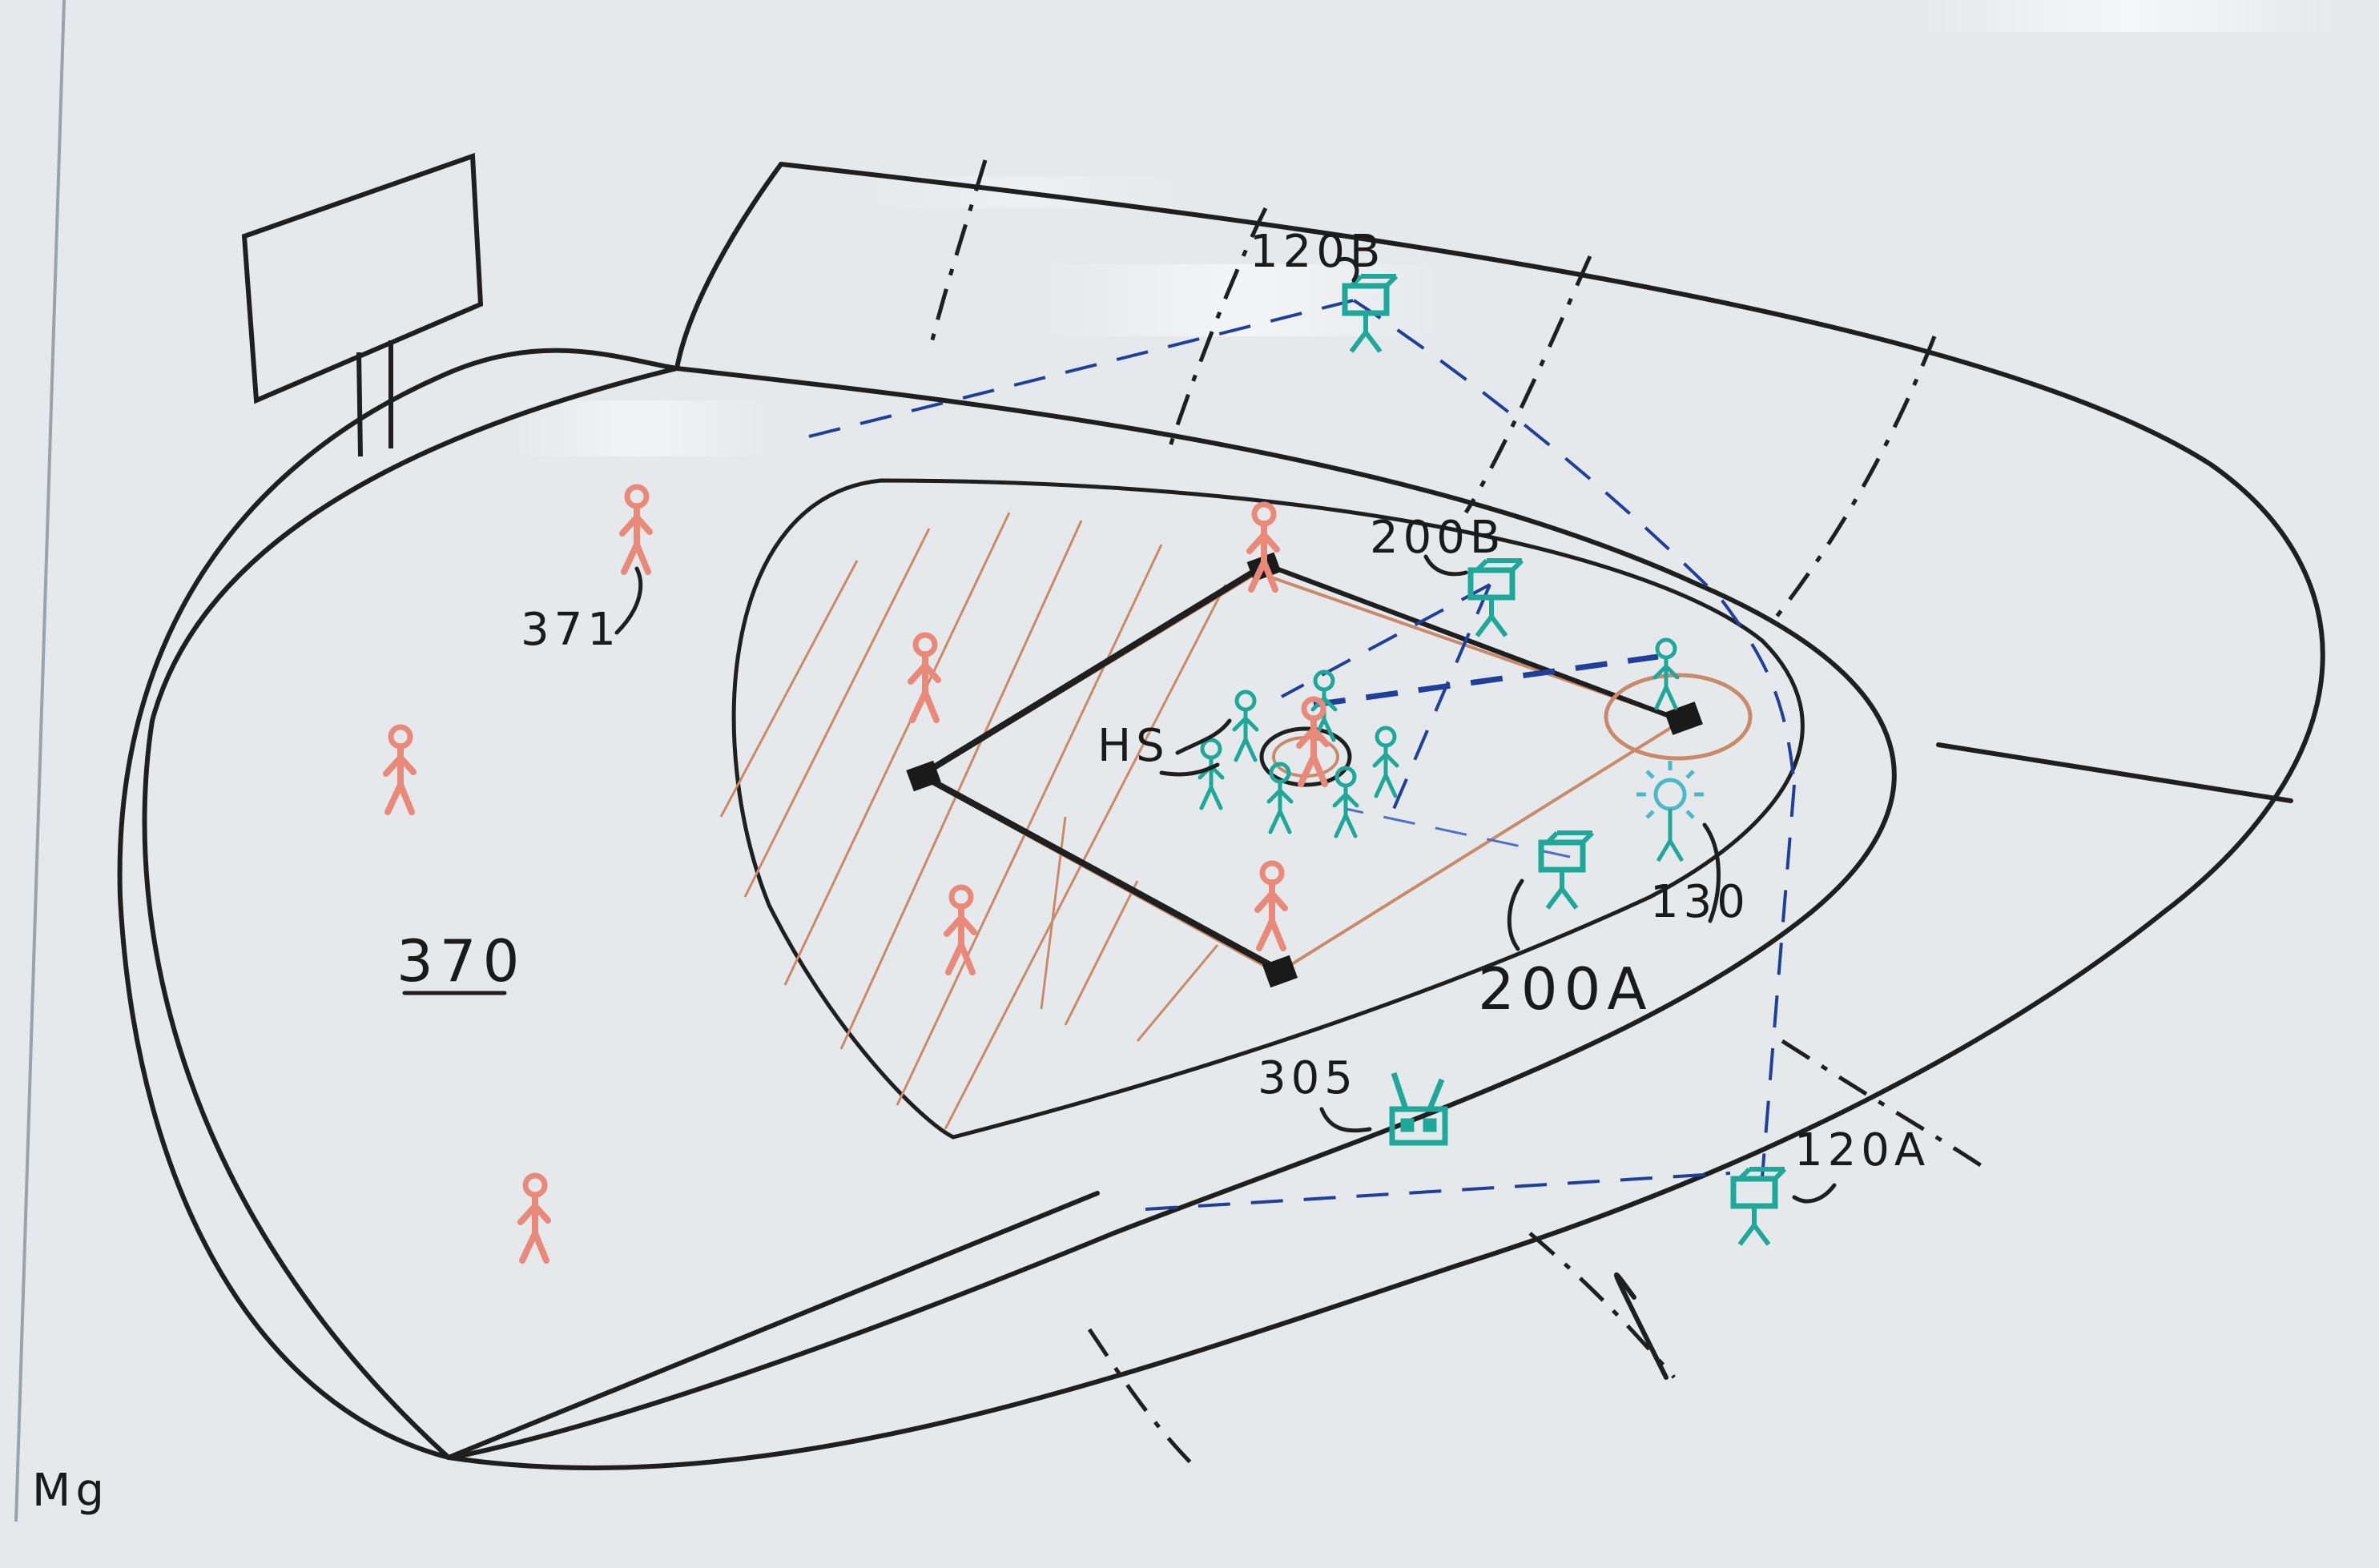 The image size is (2379, 1568). Describe the element at coordinates (1418, 1109) in the screenshot. I see `tv-icon` at that location.